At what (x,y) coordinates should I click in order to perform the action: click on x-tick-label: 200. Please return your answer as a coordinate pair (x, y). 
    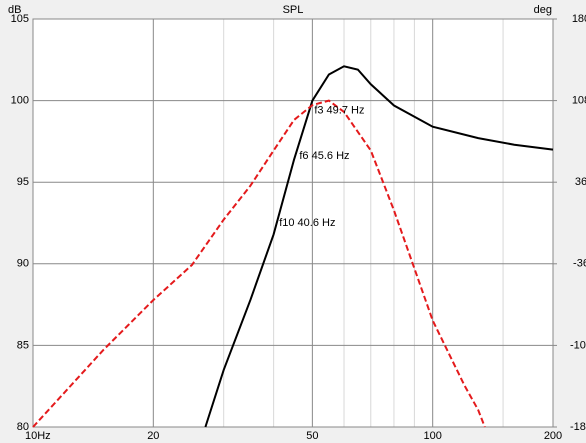
    Looking at the image, I should click on (553, 436).